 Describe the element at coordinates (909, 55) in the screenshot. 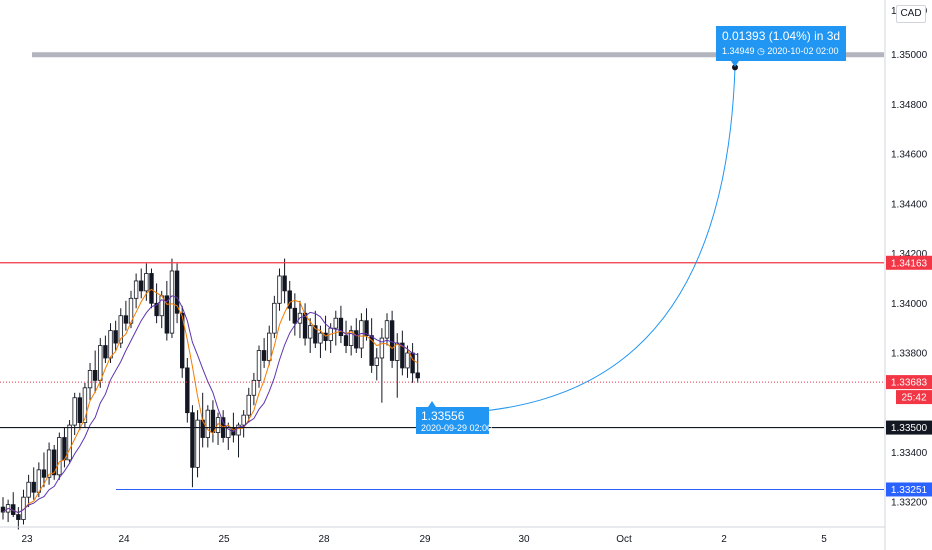

I see `price-tick-label: 1.35000` at that location.